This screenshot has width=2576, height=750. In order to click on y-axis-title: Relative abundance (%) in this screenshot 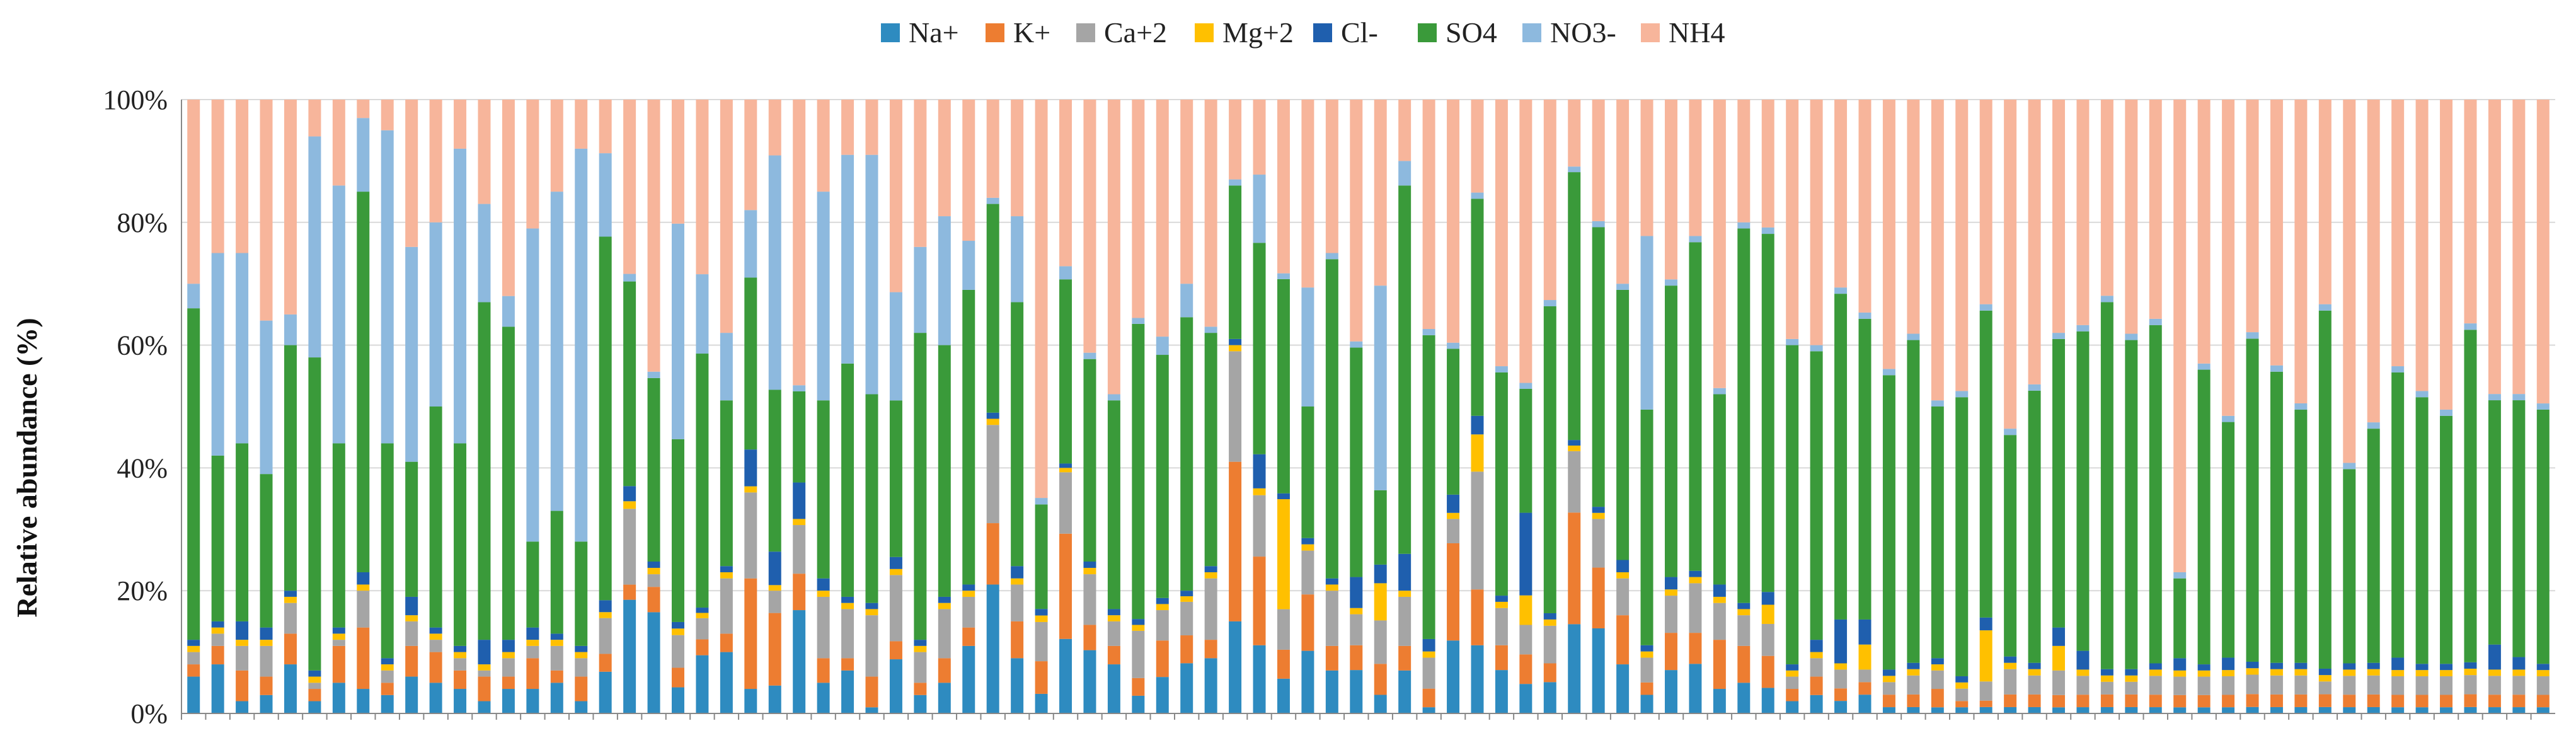, I will do `click(27, 467)`.